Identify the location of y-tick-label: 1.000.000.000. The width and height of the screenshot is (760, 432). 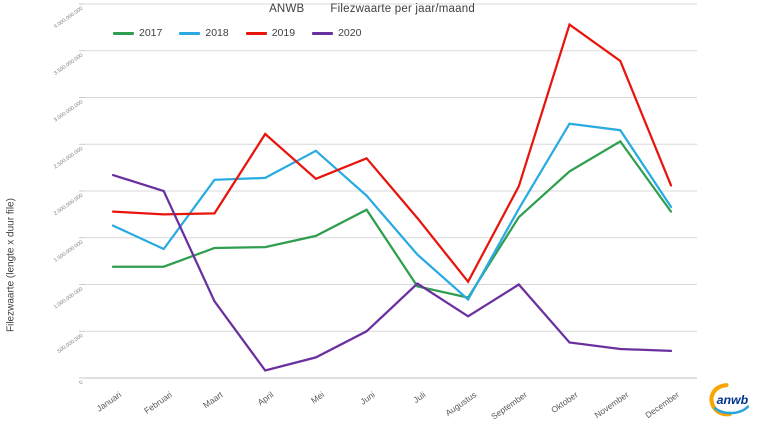
(68, 298).